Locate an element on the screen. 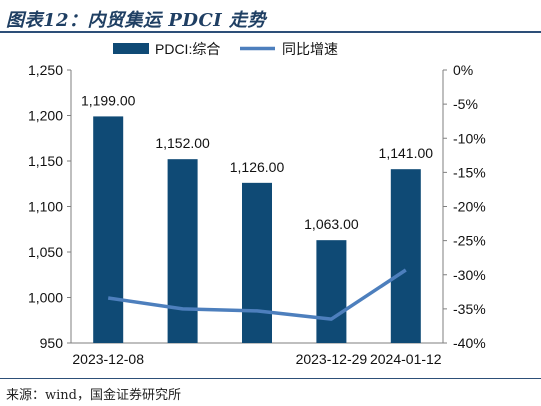 This screenshot has width=541, height=406. left-tick-label: 1,100 is located at coordinates (45, 207).